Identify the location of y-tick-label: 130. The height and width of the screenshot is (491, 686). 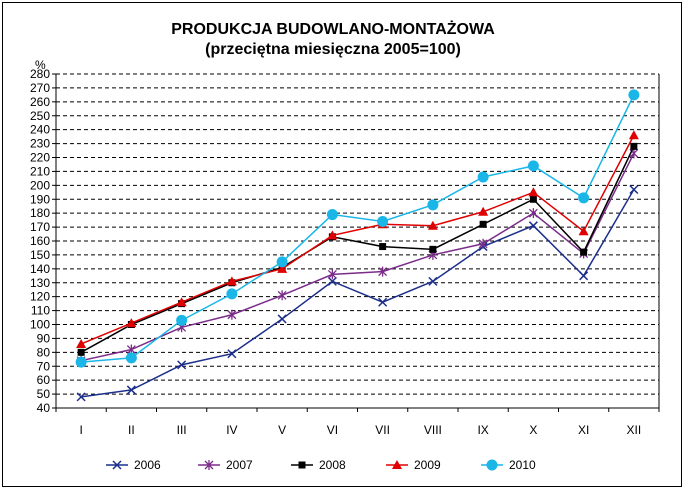
(40, 283).